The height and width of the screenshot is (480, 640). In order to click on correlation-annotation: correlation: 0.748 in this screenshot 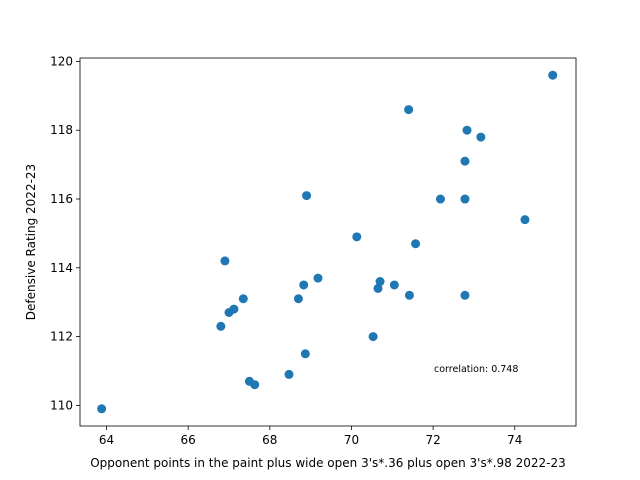, I will do `click(476, 369)`.